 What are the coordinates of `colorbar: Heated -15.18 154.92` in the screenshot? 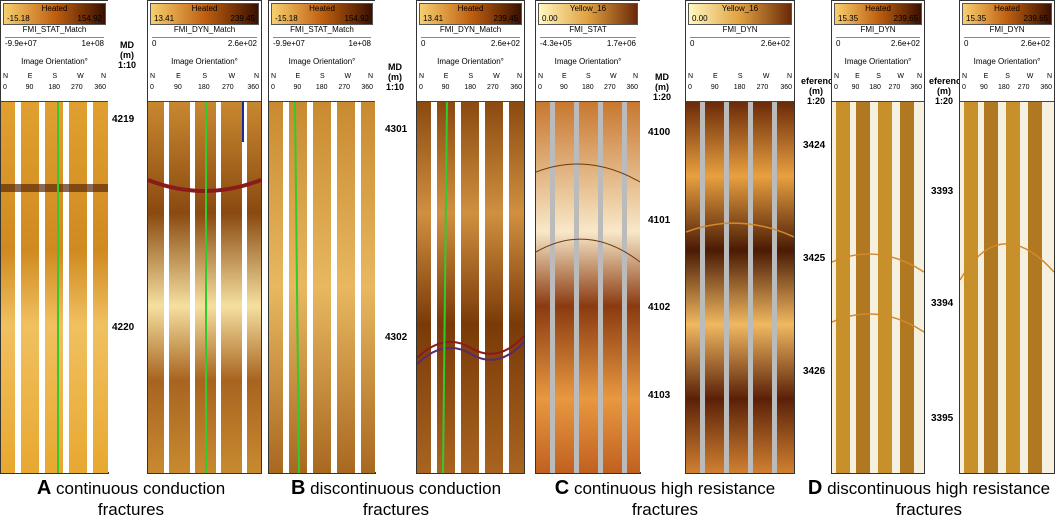 It's located at (54, 14).